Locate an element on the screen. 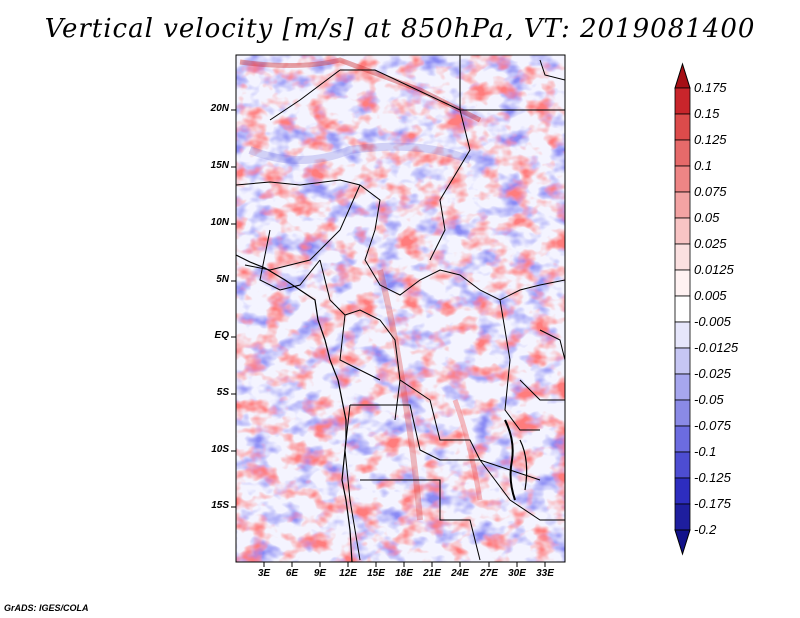  longitude-label: 33E is located at coordinates (545, 573).